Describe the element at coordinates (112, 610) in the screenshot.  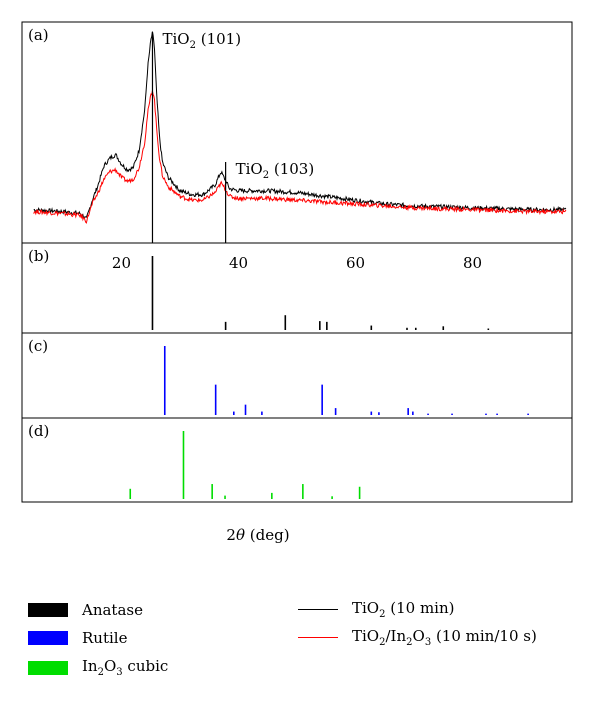
I see `legend-label: Anatase` at that location.